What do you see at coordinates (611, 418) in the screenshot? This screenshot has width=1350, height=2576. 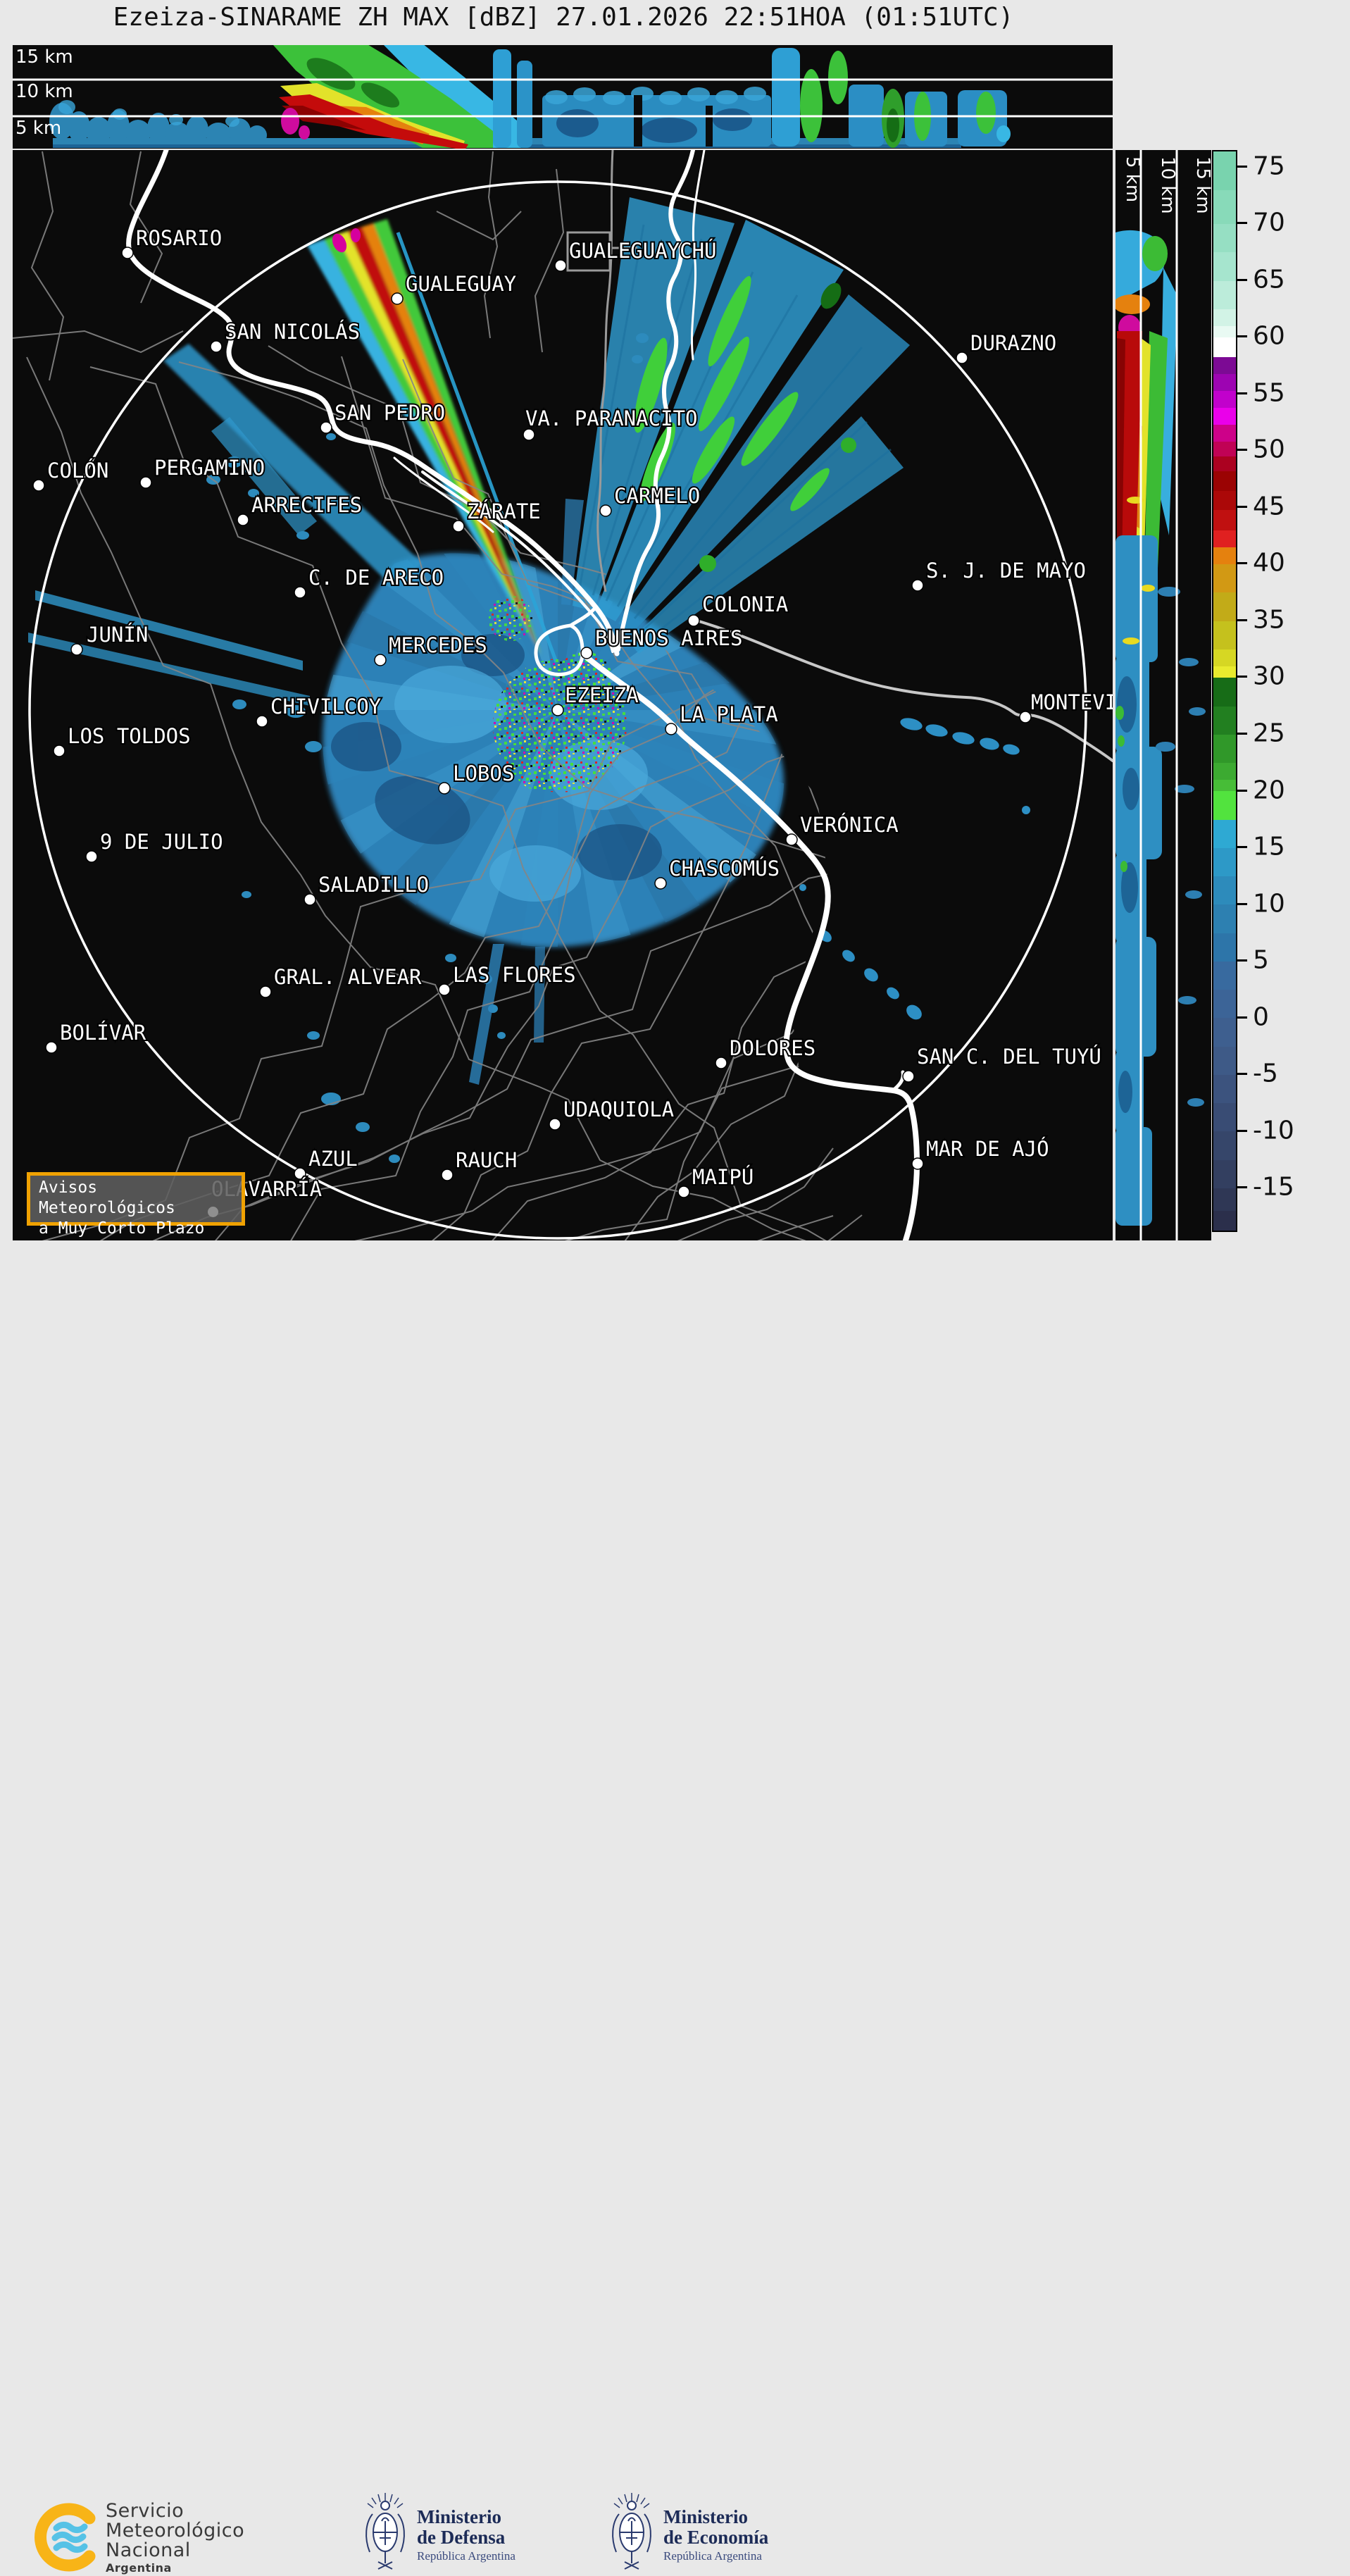 I see `city-label: VA. PARANACITO` at bounding box center [611, 418].